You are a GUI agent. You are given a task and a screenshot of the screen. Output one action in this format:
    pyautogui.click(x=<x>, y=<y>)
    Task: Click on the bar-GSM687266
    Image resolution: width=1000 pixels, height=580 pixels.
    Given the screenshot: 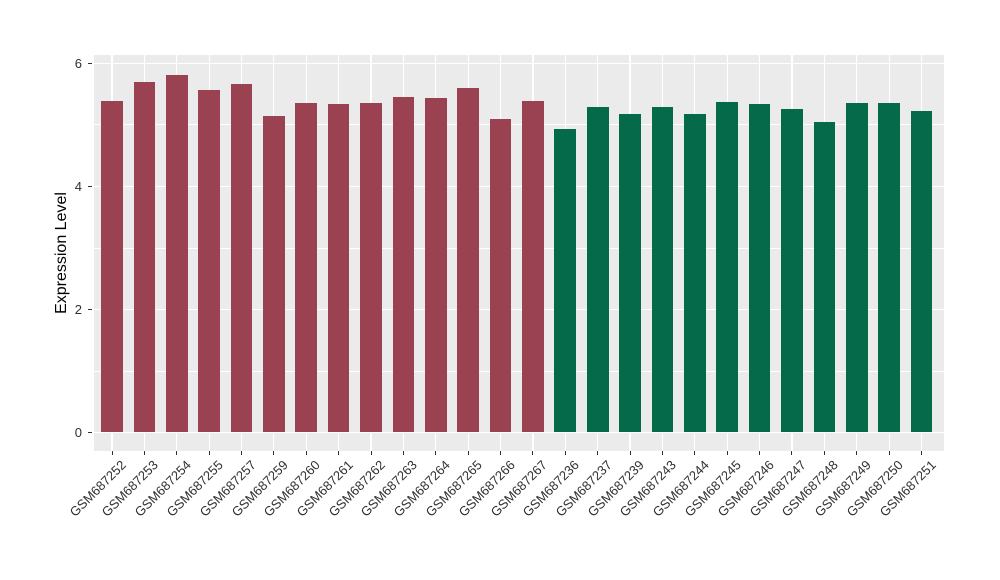 What is the action you would take?
    pyautogui.click(x=500, y=276)
    